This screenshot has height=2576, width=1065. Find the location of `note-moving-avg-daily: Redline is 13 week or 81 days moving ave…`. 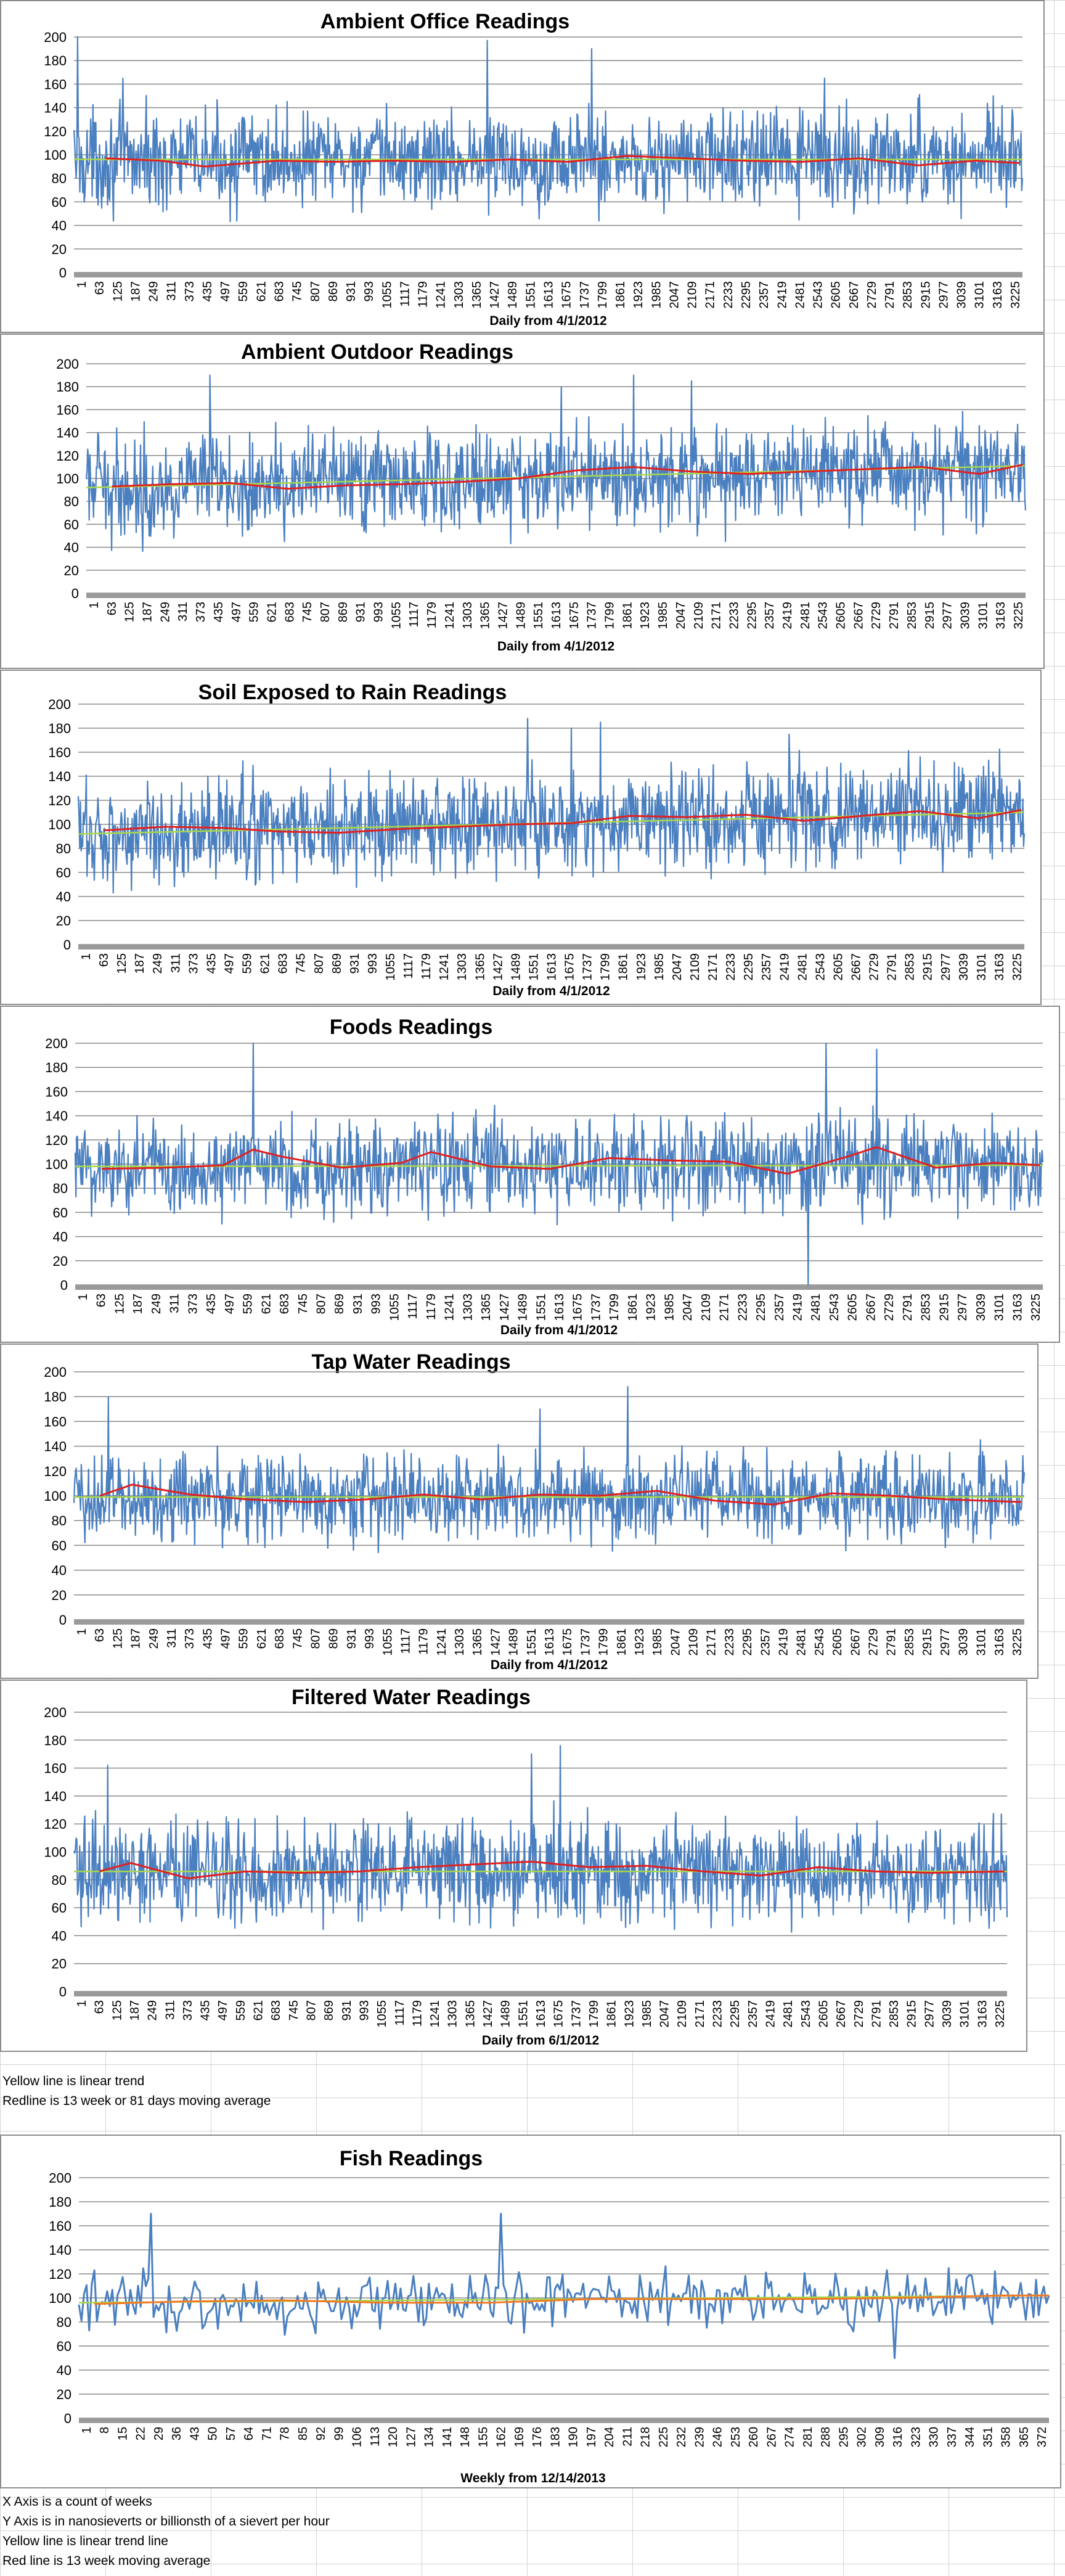

note-moving-avg-daily: Redline is 13 week or 81 days moving ave… is located at coordinates (136, 2101).